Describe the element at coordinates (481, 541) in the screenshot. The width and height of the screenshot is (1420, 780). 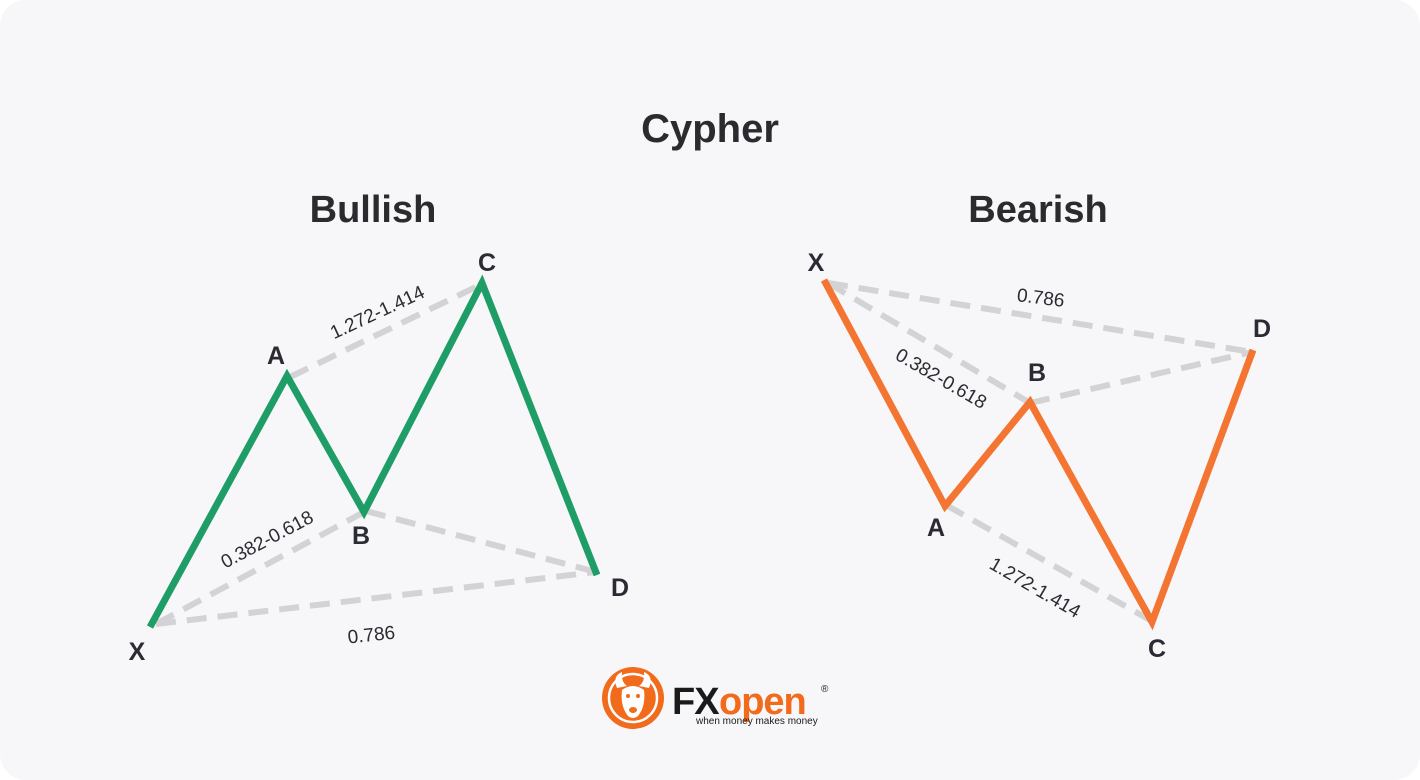
I see `bullish-guide-bd` at that location.